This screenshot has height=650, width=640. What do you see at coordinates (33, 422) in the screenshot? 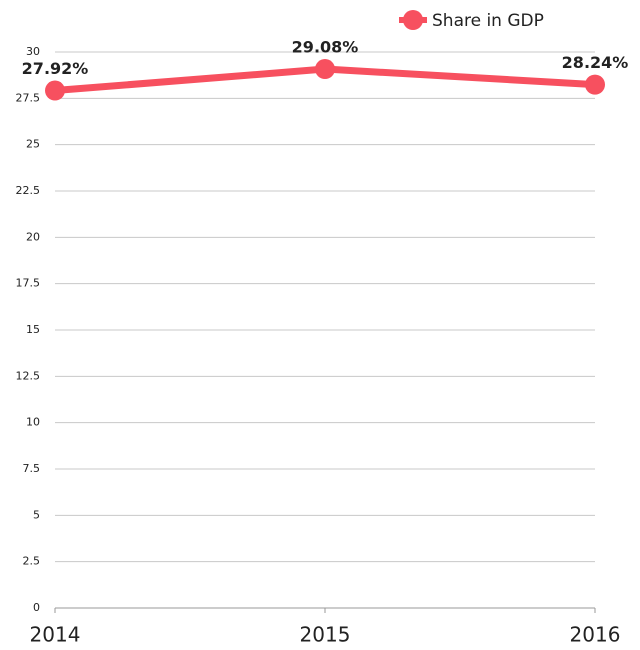
I see `y-tick-label: 10` at bounding box center [33, 422].